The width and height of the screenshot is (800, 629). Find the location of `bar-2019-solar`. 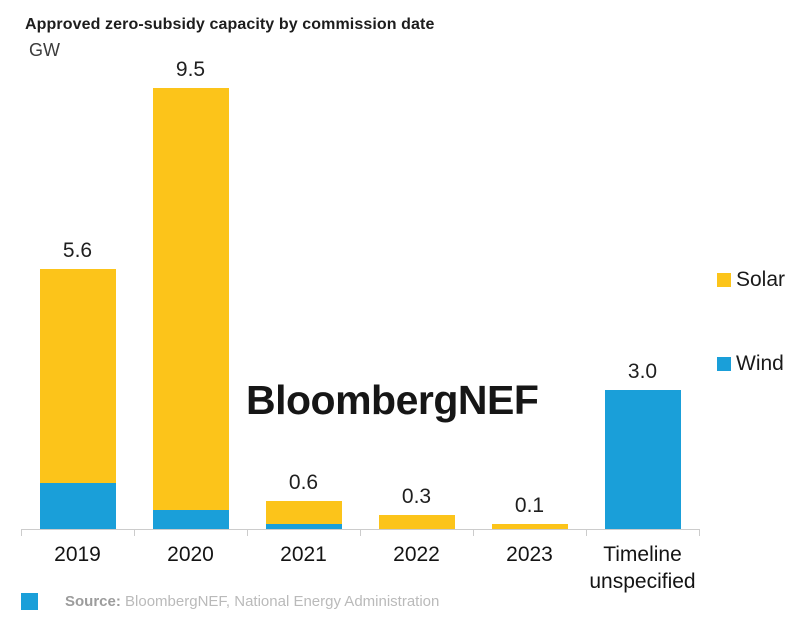

bar-2019-solar is located at coordinates (77, 376).